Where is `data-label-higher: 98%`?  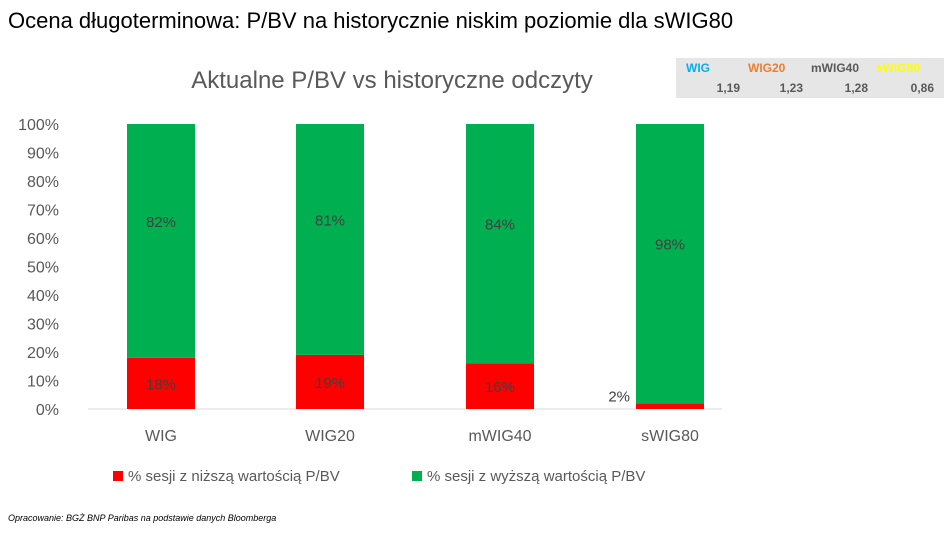
data-label-higher: 98% is located at coordinates (670, 245).